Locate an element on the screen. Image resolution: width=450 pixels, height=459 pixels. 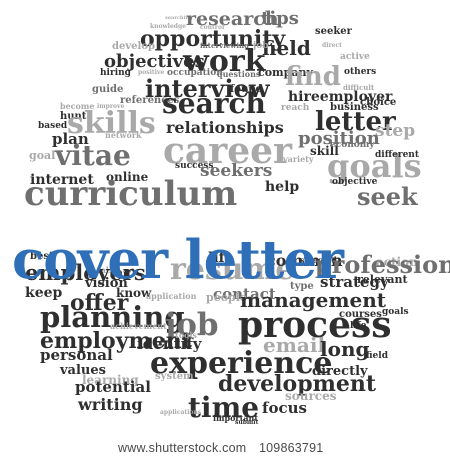
cloud-word-employers-66: employers is located at coordinates (85, 272).